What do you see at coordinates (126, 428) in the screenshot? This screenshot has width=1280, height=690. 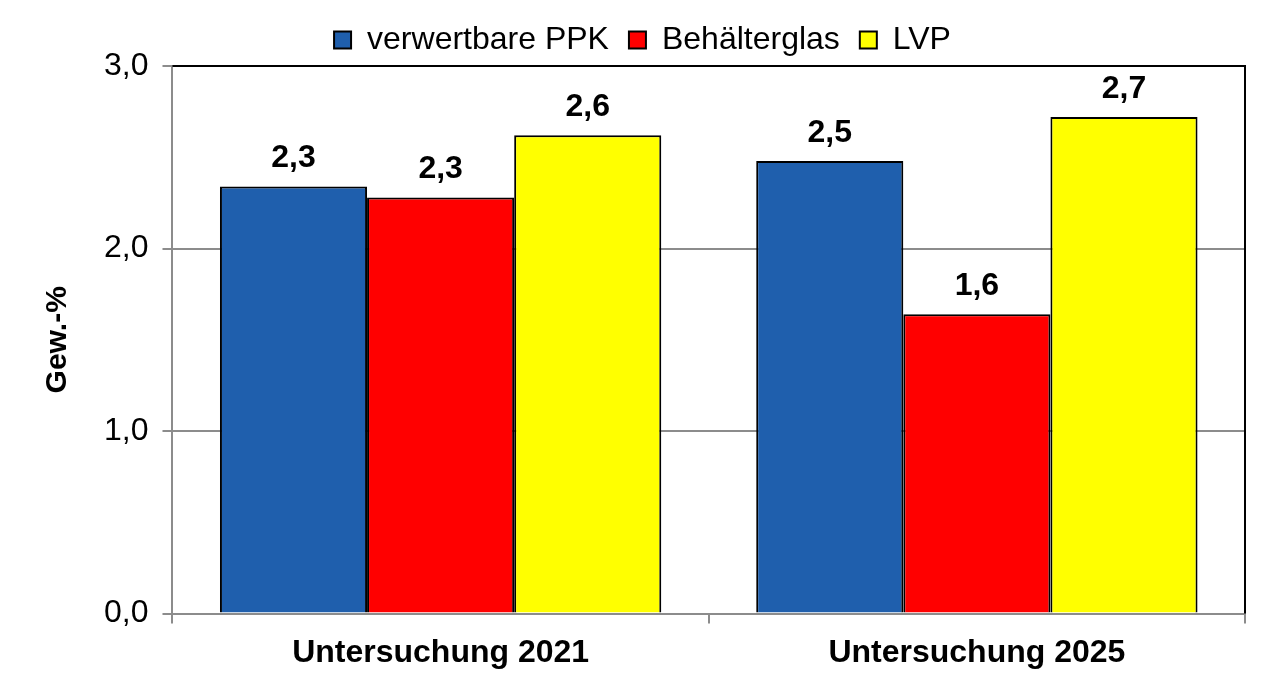 I see `y-tick-label: 1,0` at bounding box center [126, 428].